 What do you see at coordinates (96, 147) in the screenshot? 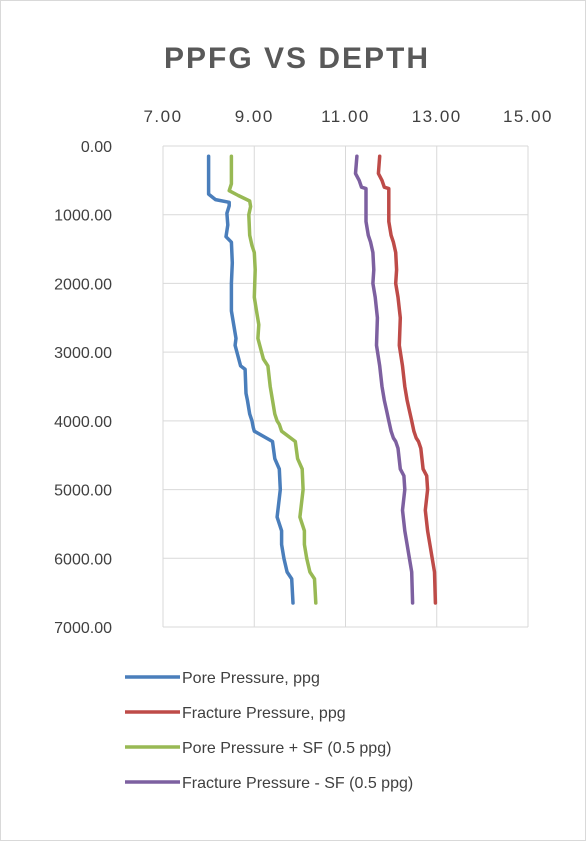
I see `y-tick-label: 0.00` at bounding box center [96, 147].